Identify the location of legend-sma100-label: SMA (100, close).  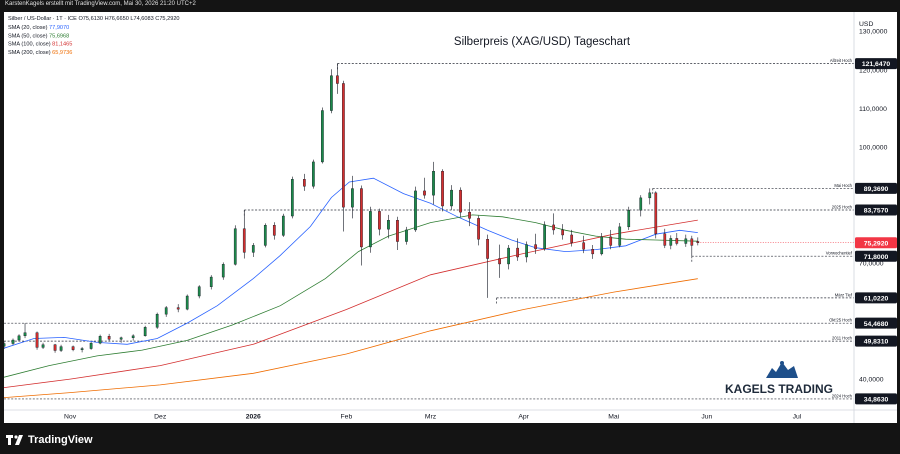
(30, 45).